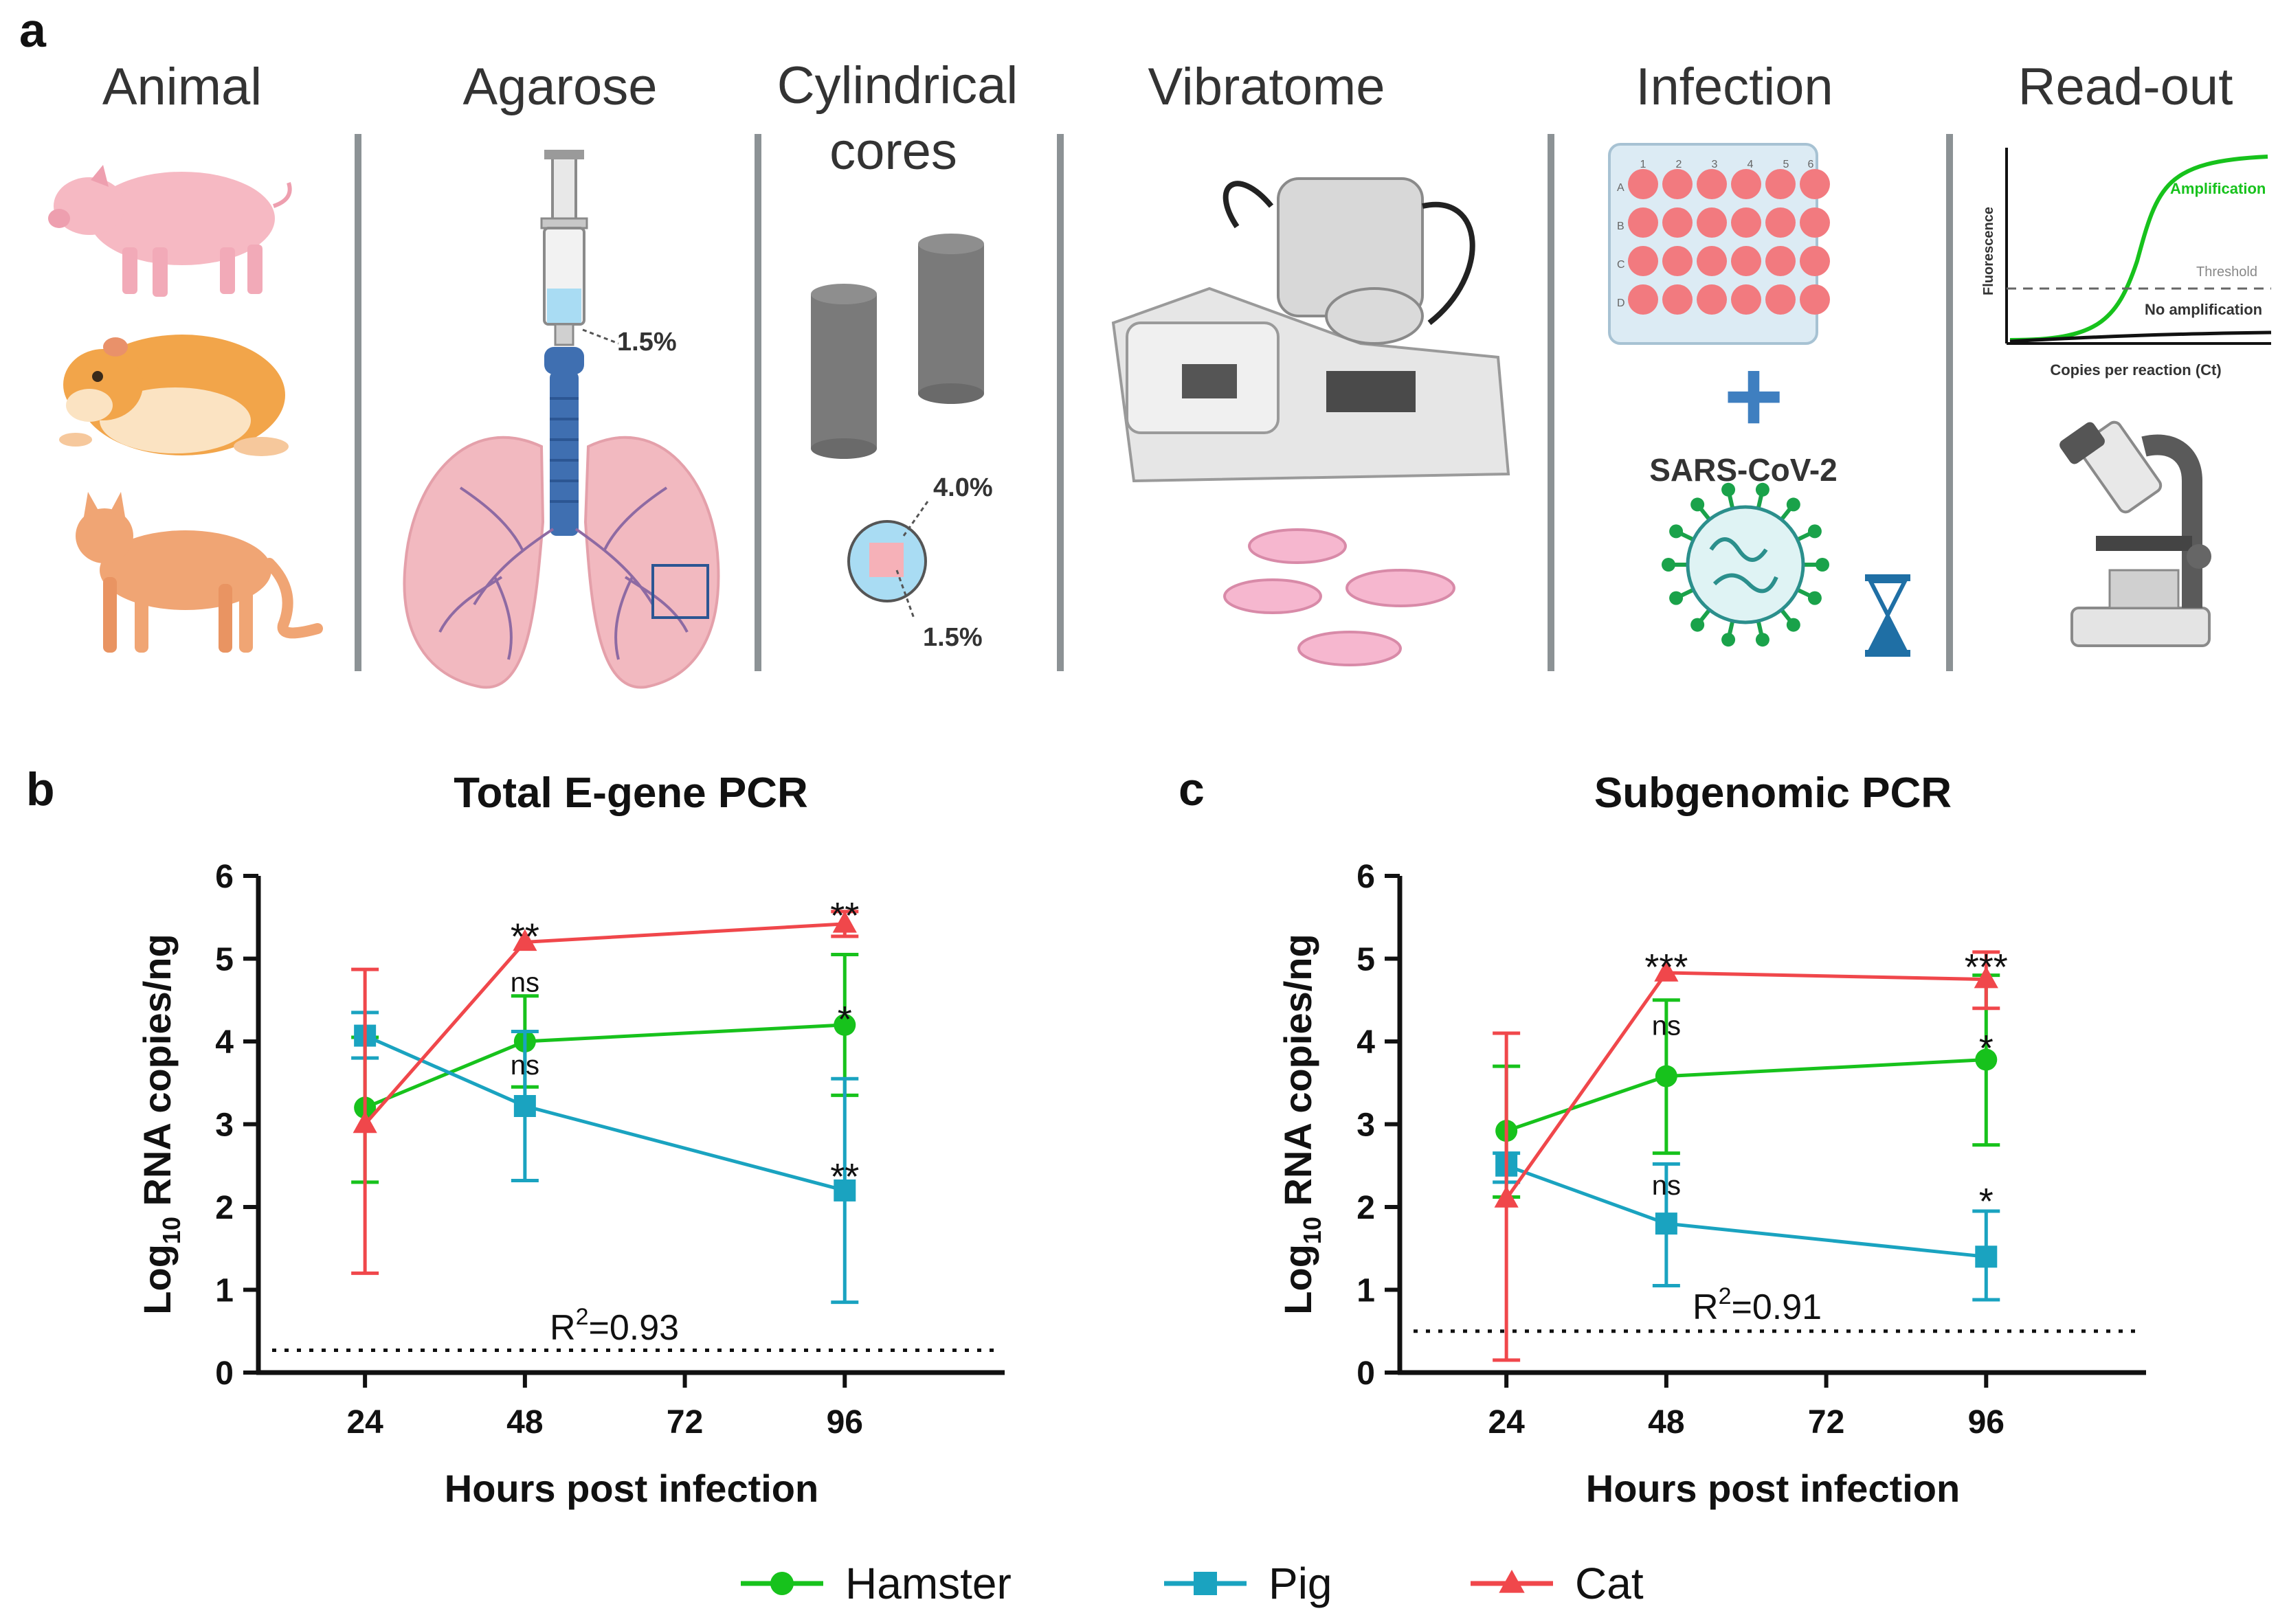 This screenshot has height=1624, width=2289. Describe the element at coordinates (953, 637) in the screenshot. I see `core-inner-percent-label: 1.5%` at that location.